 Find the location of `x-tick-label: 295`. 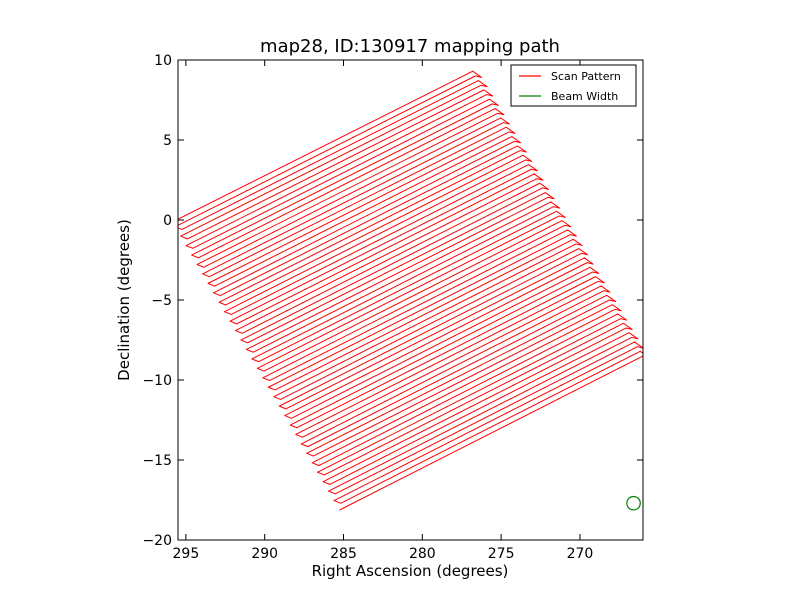

x-tick-label: 295 is located at coordinates (186, 554).